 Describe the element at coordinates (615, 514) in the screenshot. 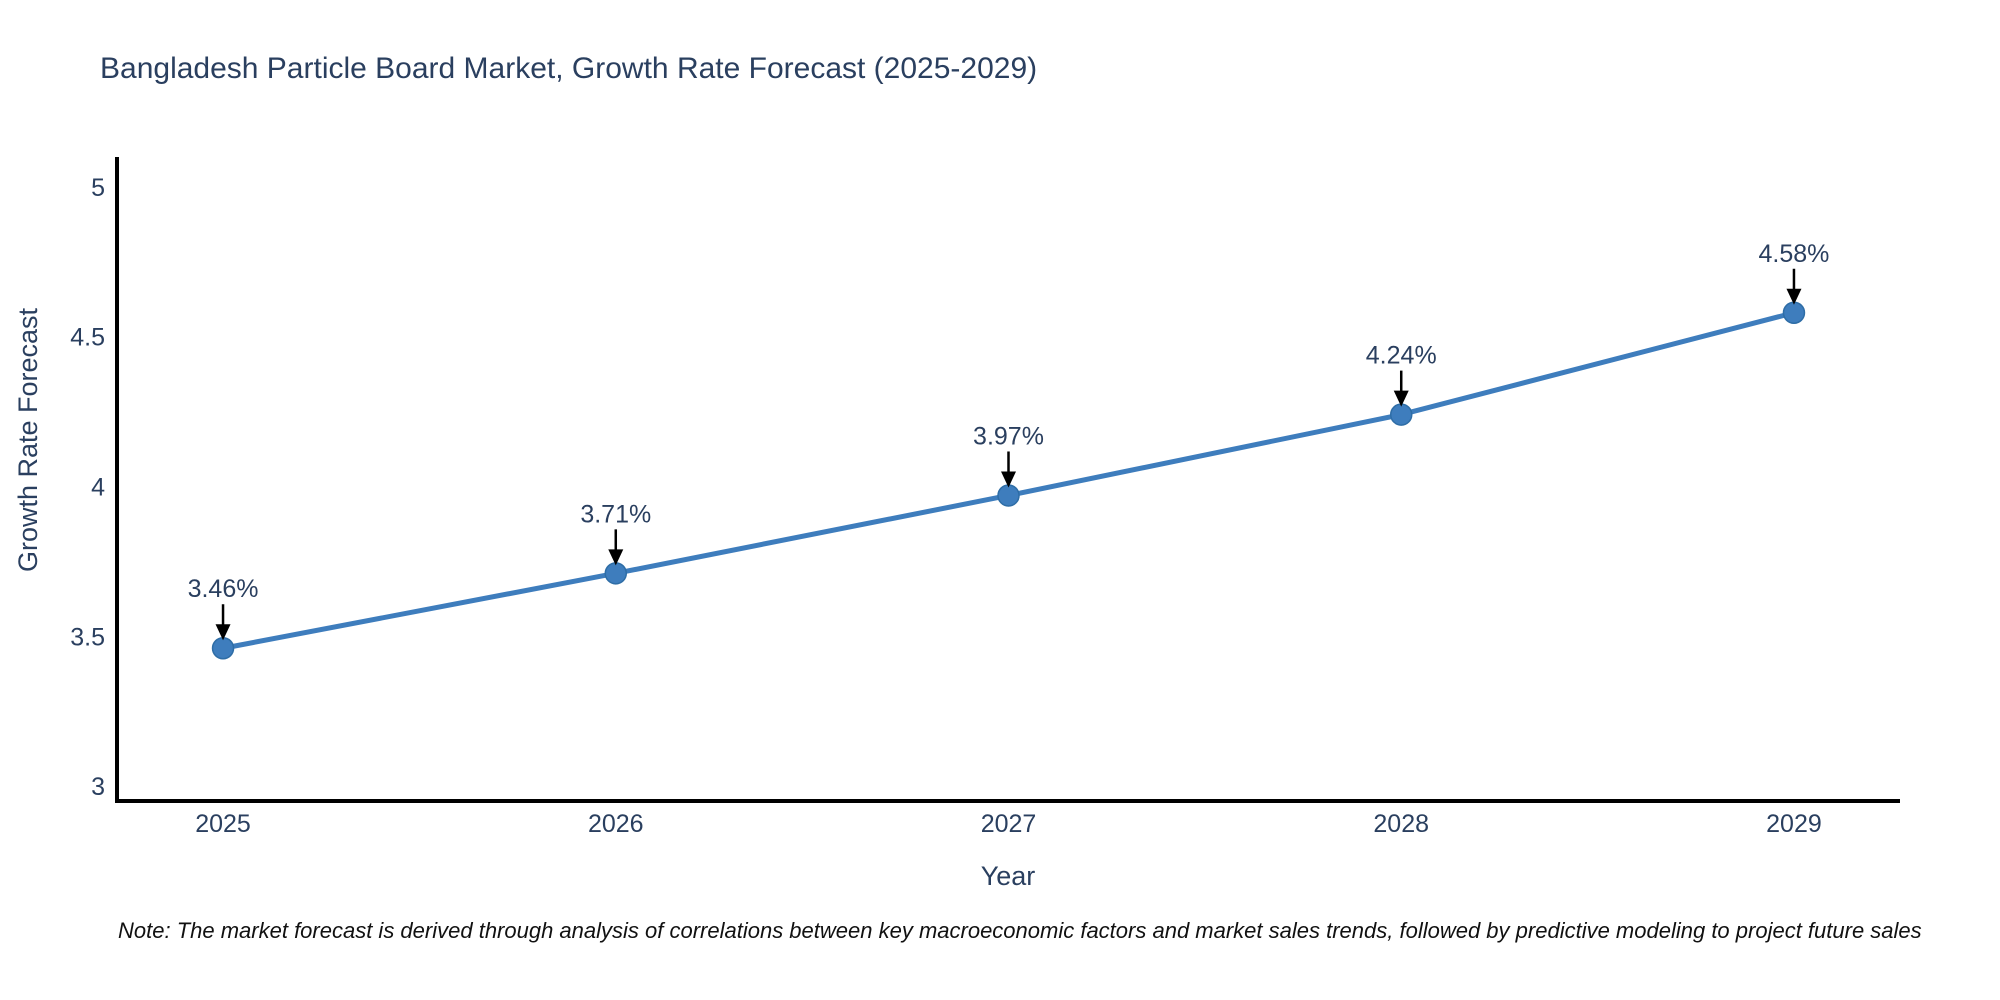

I see `data-point-label: 3.71%` at that location.